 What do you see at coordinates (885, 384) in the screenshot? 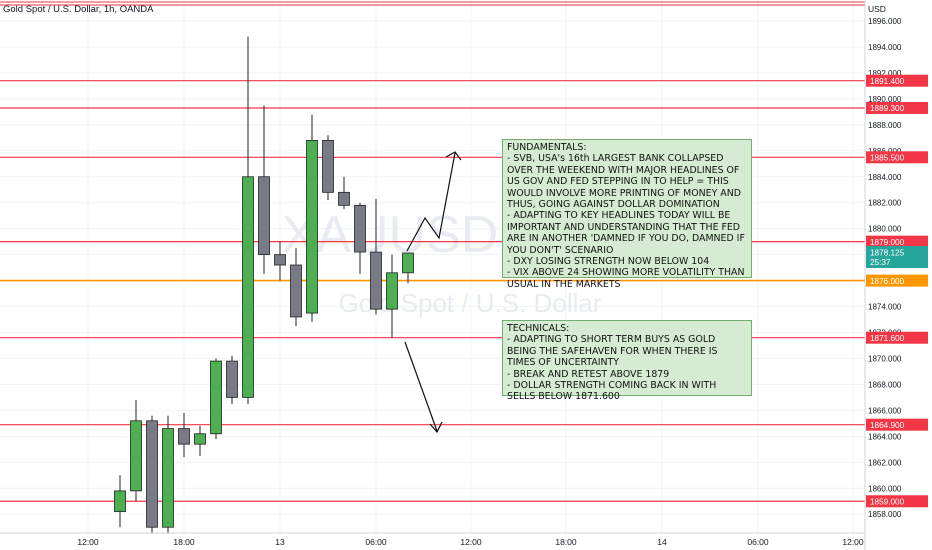
I see `y-tick-label: 1868.000` at bounding box center [885, 384].